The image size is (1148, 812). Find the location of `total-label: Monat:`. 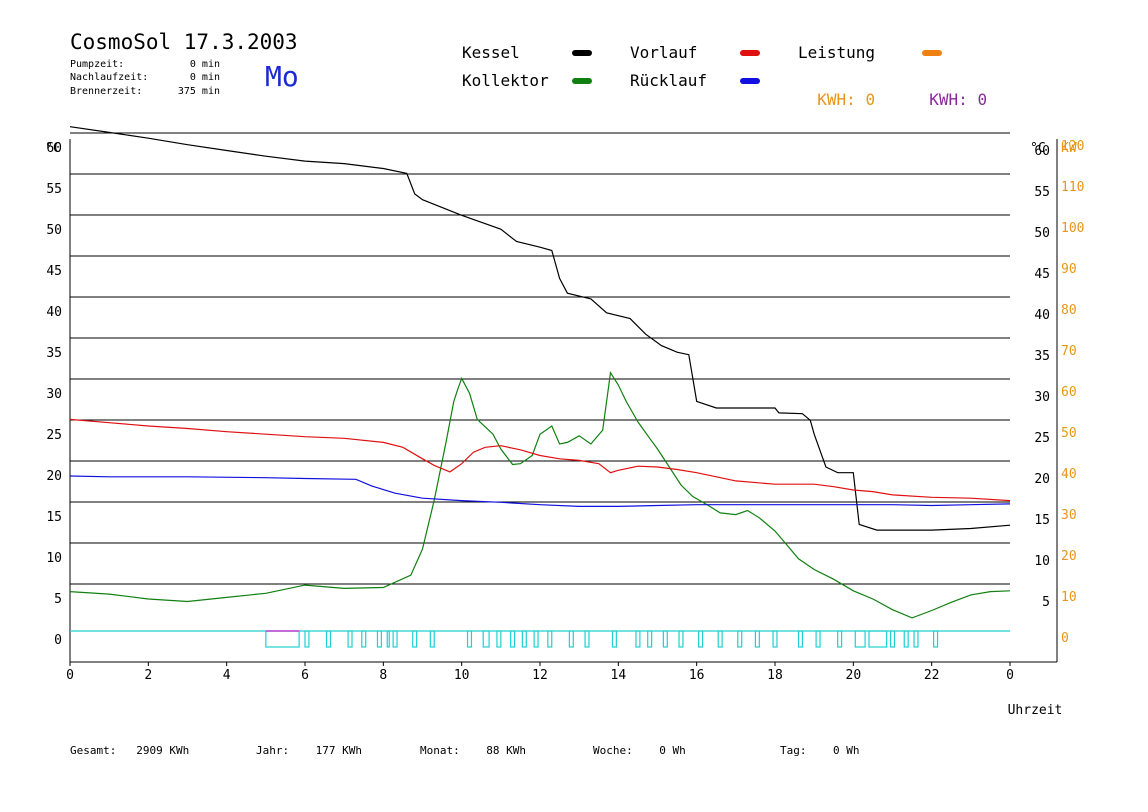

total-label: Monat: is located at coordinates (440, 750).